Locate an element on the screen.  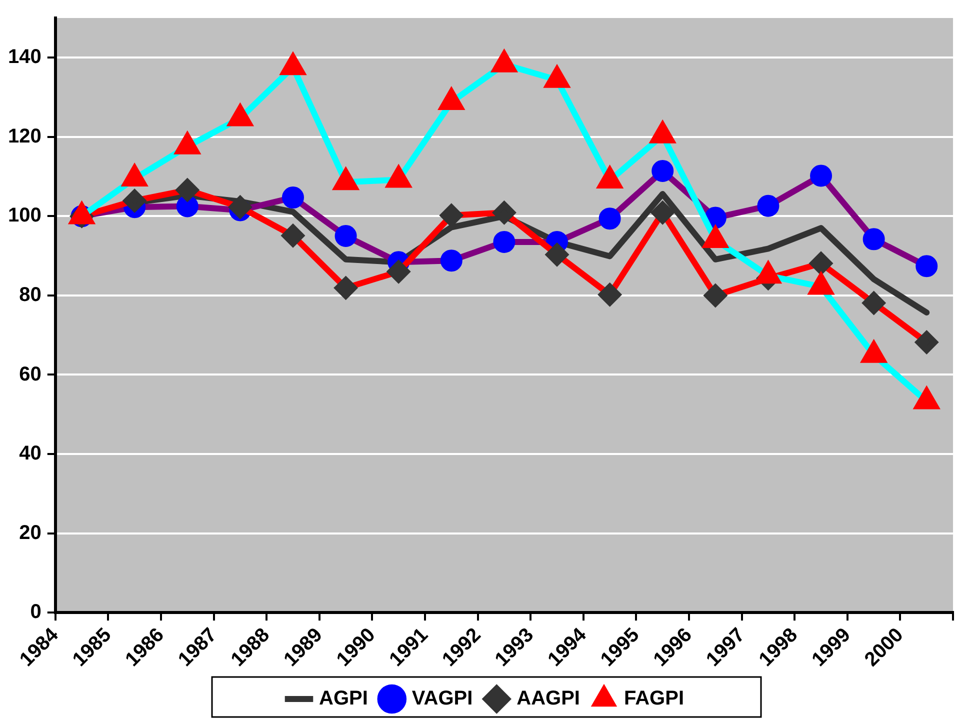
y-tick-label: 0 is located at coordinates (36, 612).